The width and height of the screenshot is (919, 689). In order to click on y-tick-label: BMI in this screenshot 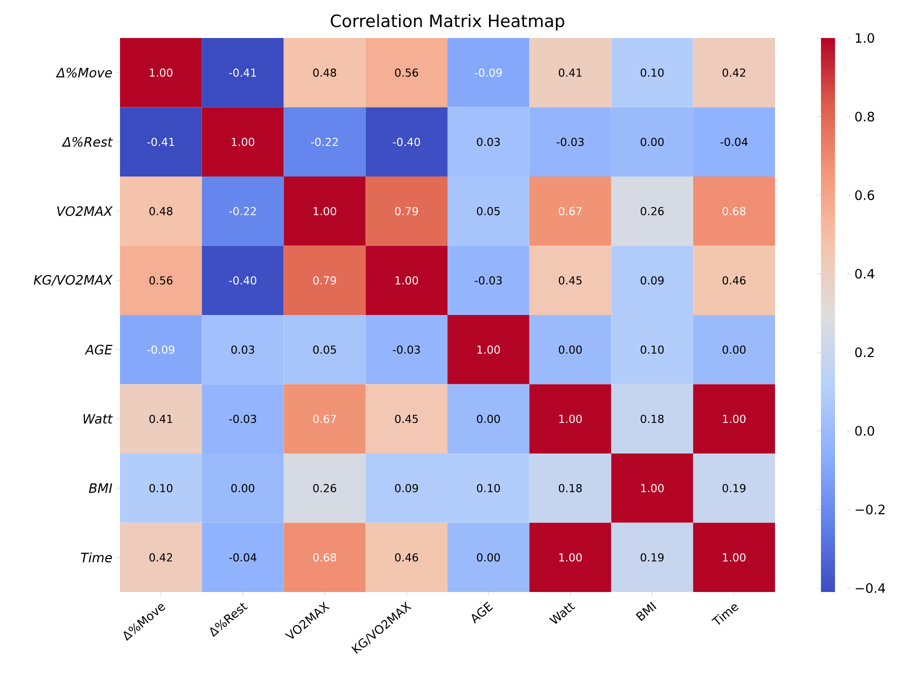, I will do `click(100, 488)`.